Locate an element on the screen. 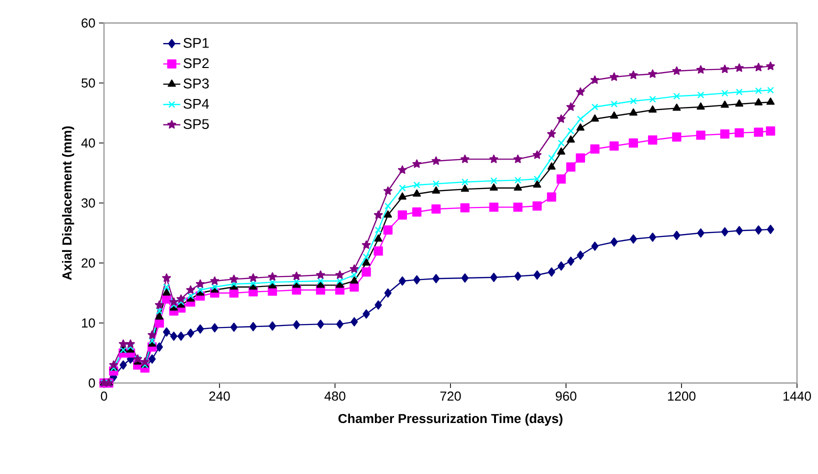 Image resolution: width=818 pixels, height=474 pixels. x-axis-title: Chamber Pressurization Time (days) is located at coordinates (450, 420).